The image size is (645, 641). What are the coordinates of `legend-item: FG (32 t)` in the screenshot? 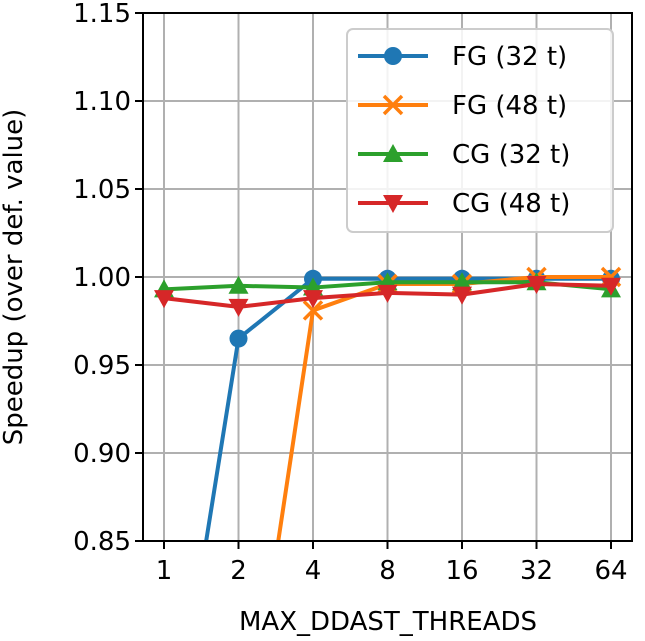 It's located at (462, 57).